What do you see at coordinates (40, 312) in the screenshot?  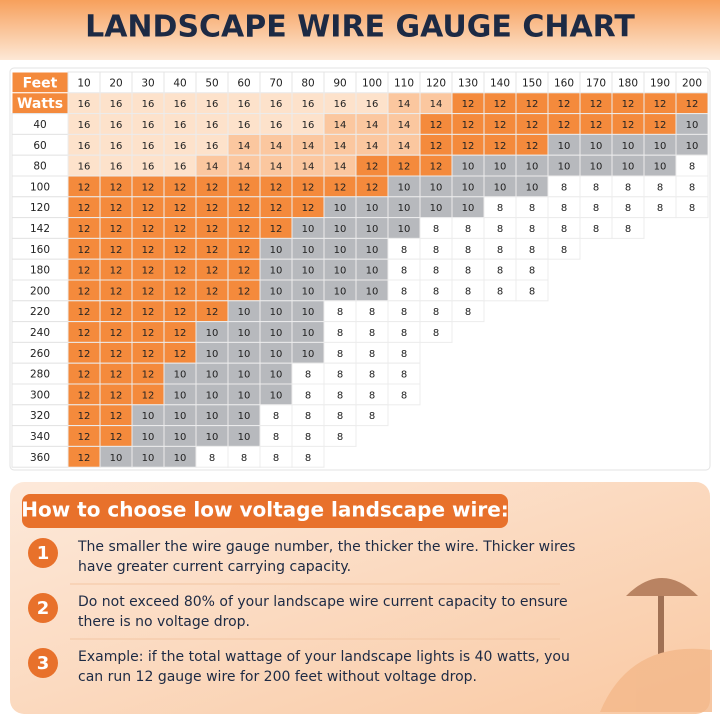 I see `row-label: 220` at bounding box center [40, 312].